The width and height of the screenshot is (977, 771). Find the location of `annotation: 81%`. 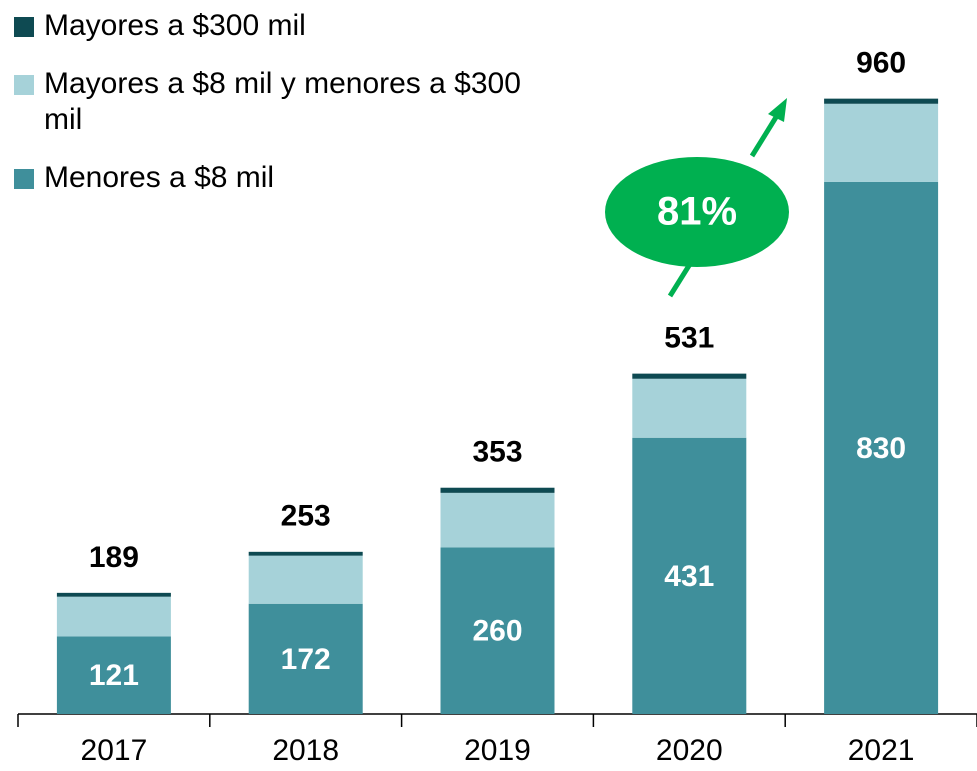

annotation: 81% is located at coordinates (697, 212).